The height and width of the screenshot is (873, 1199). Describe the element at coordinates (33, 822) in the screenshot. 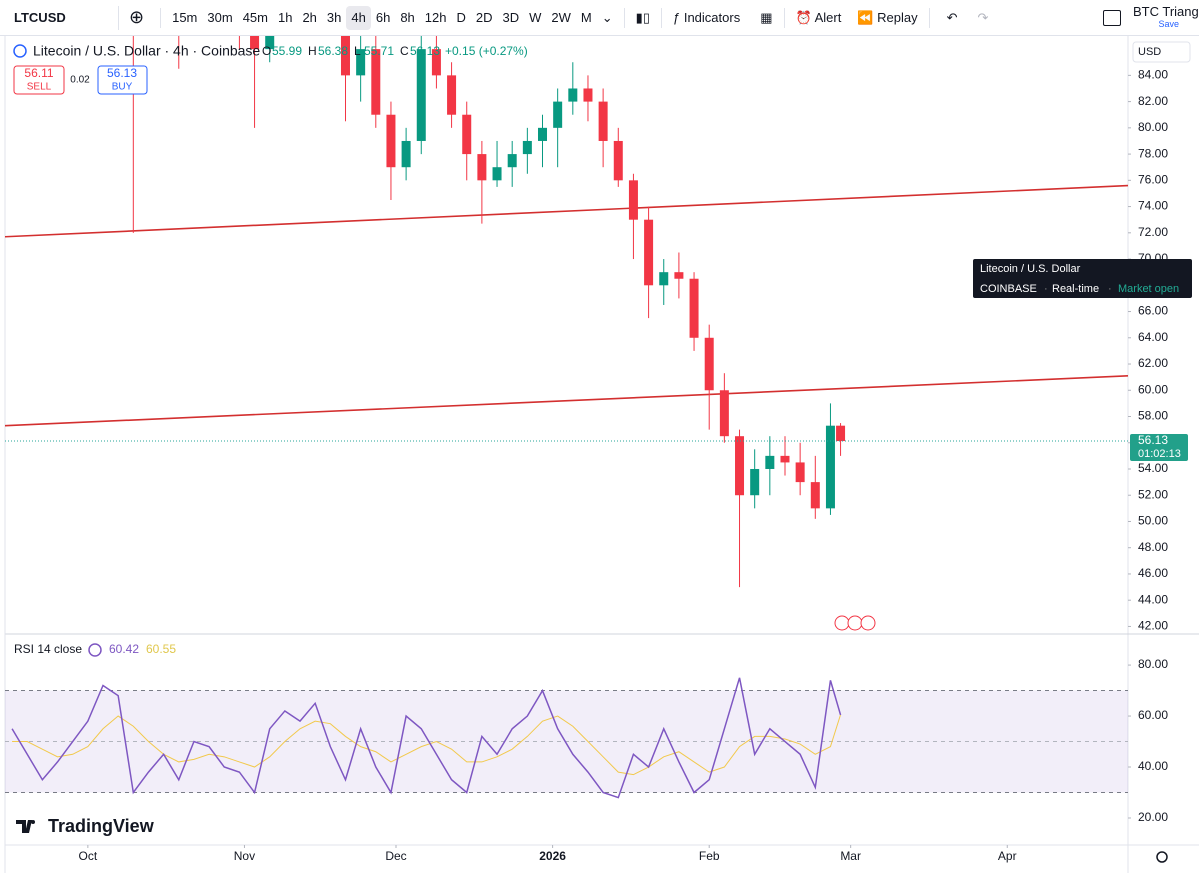

I see `brand-logo-dot` at that location.